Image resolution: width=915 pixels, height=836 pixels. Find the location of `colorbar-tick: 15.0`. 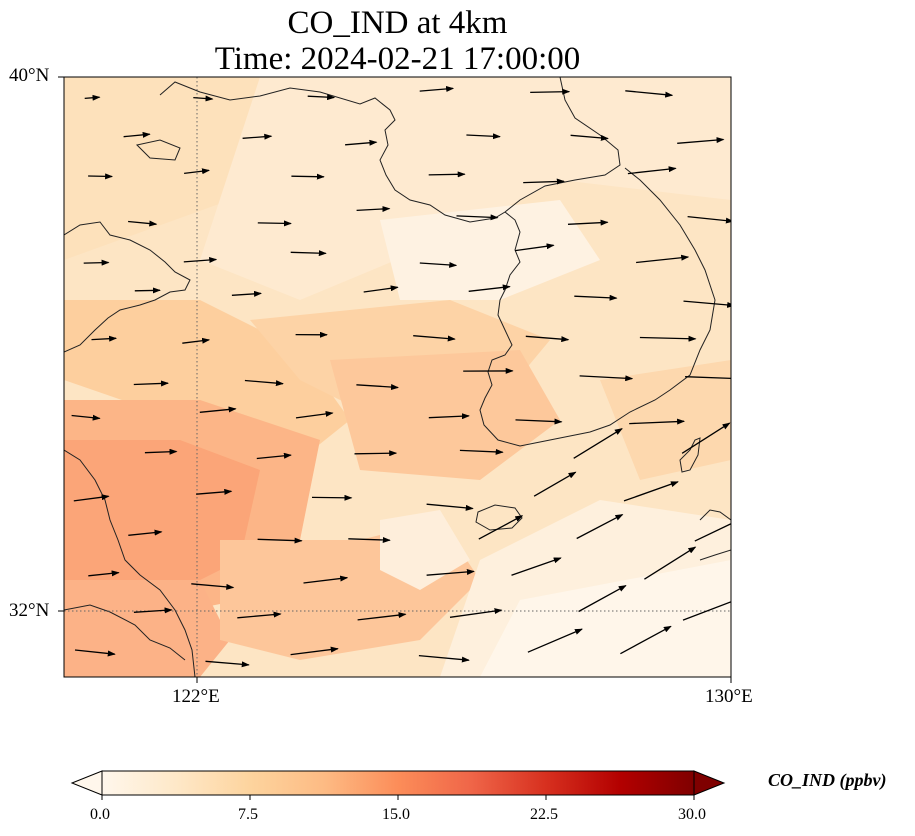

colorbar-tick: 15.0 is located at coordinates (396, 814).